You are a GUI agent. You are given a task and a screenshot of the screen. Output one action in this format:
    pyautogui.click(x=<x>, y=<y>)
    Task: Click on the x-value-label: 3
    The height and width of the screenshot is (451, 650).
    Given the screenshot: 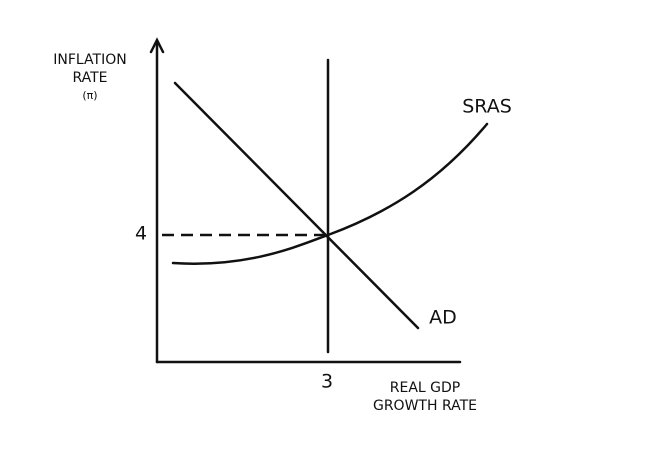 What is the action you would take?
    pyautogui.click(x=327, y=382)
    